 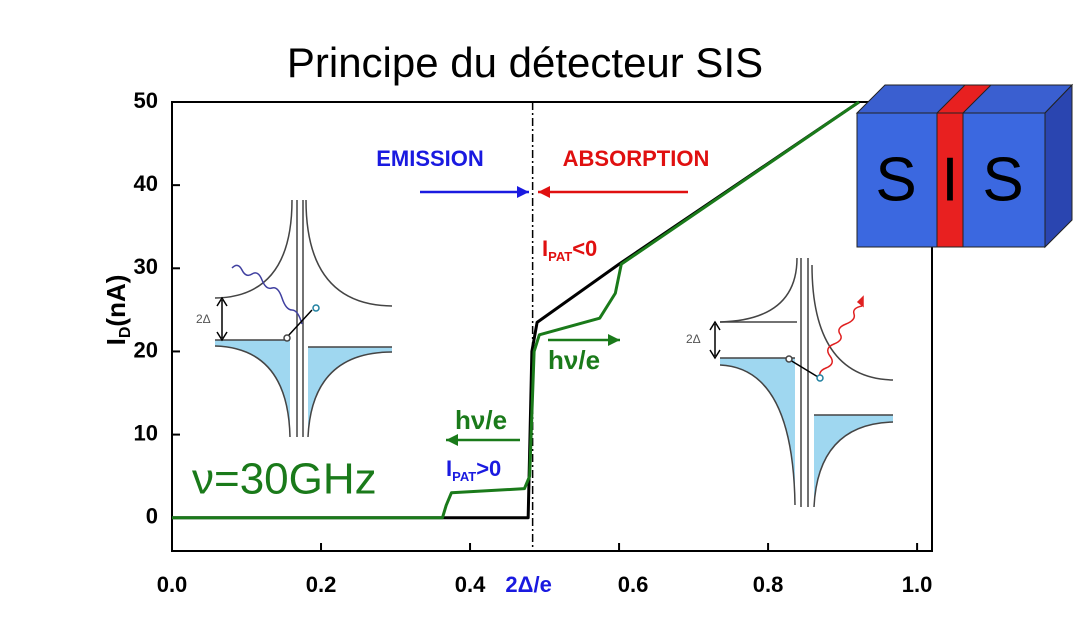 I want to click on band-diagram-left, so click(x=303, y=318).